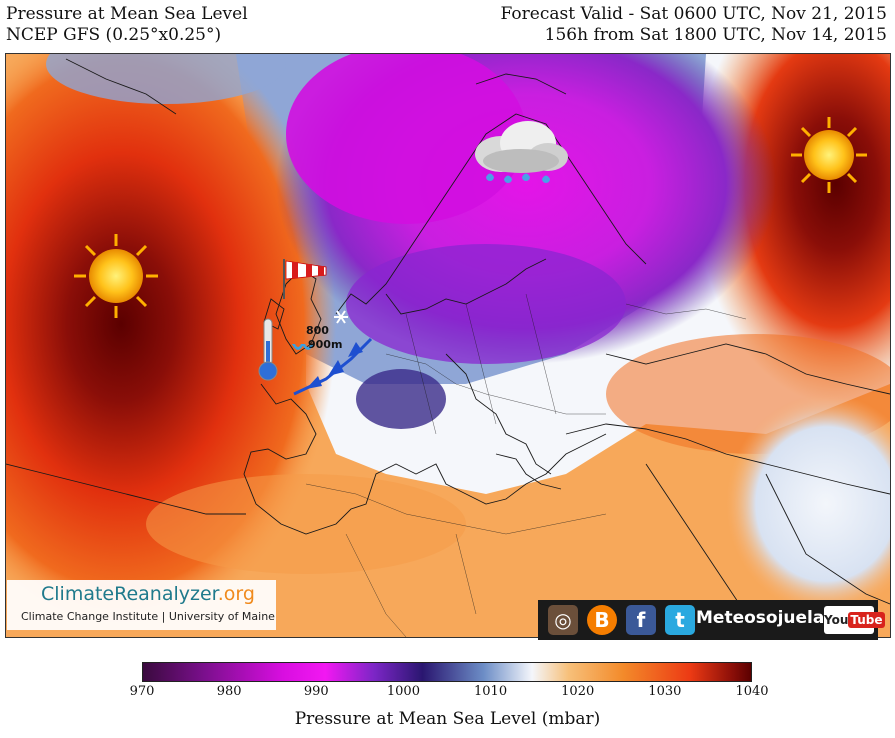 The image size is (895, 738). I want to click on thermometer-icon, so click(268, 349).